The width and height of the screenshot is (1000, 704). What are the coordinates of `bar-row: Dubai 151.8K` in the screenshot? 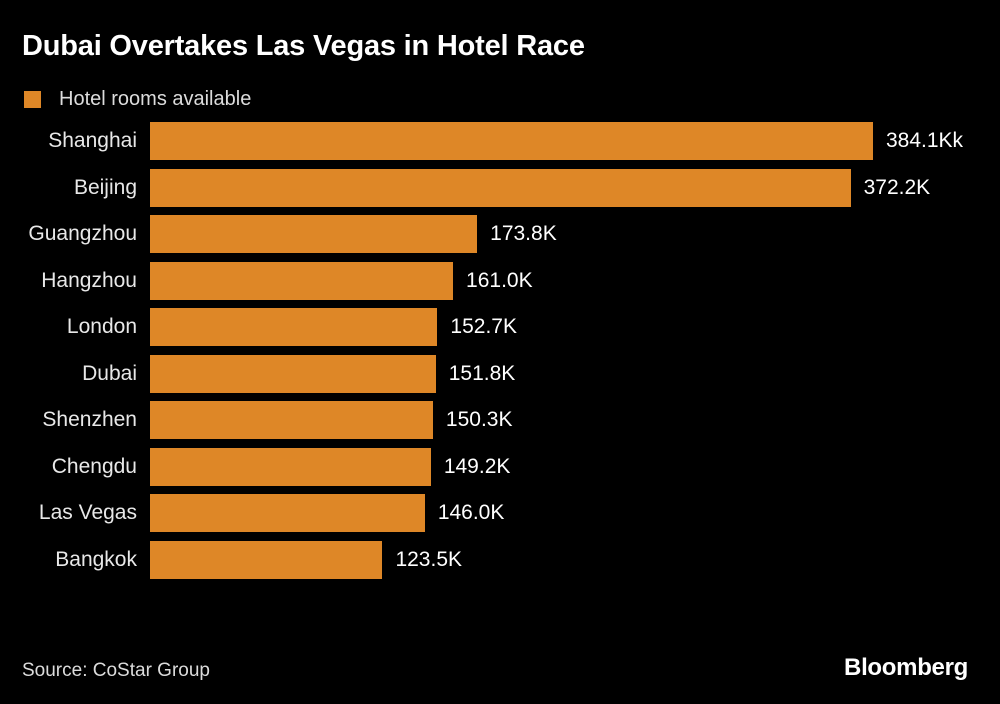 It's located at (500, 373).